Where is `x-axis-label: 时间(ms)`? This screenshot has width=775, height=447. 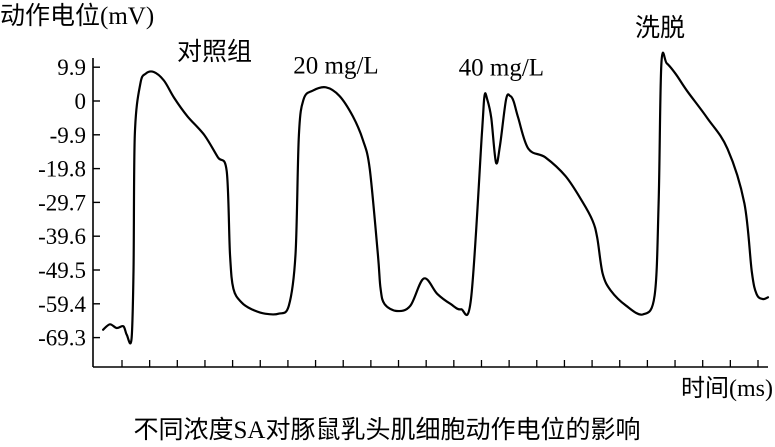 x-axis-label: 时间(ms) is located at coordinates (727, 388).